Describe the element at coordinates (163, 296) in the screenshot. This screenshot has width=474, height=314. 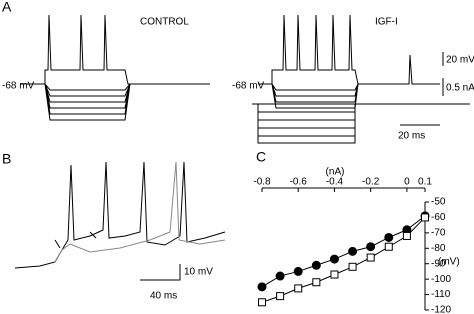
I see `scale-label: 40 ms` at that location.